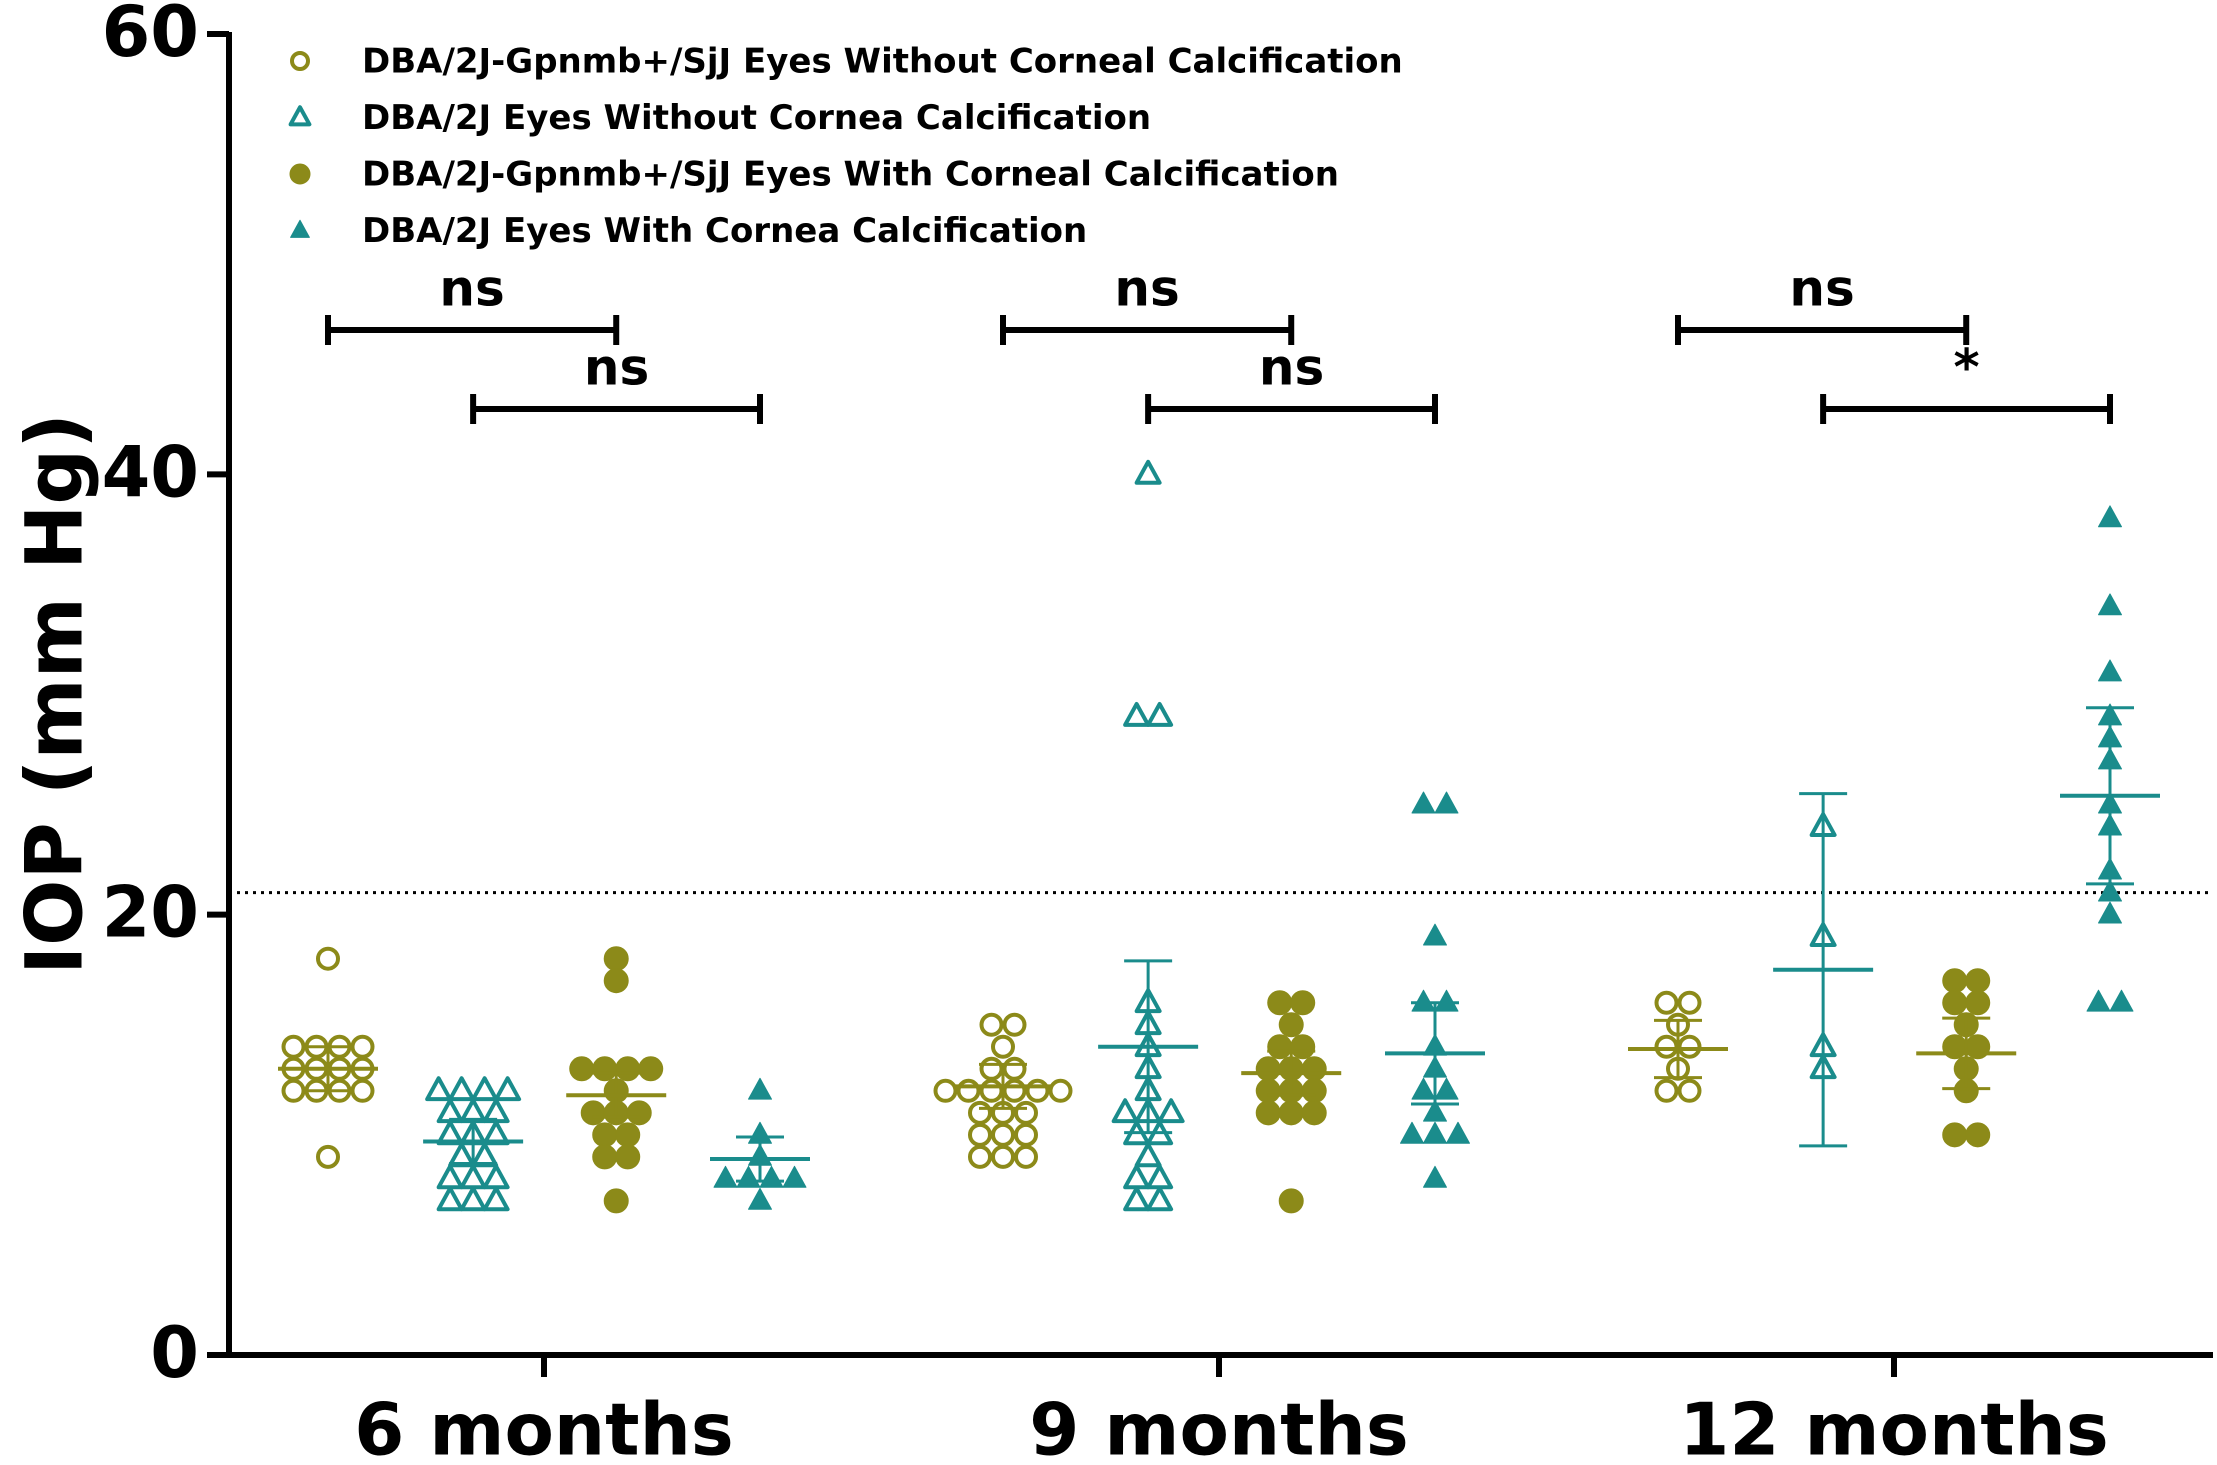 The height and width of the screenshot is (1465, 2217). Describe the element at coordinates (756, 118) in the screenshot. I see `legend-label: DBA/2J Eyes Without Cornea Calcification` at that location.